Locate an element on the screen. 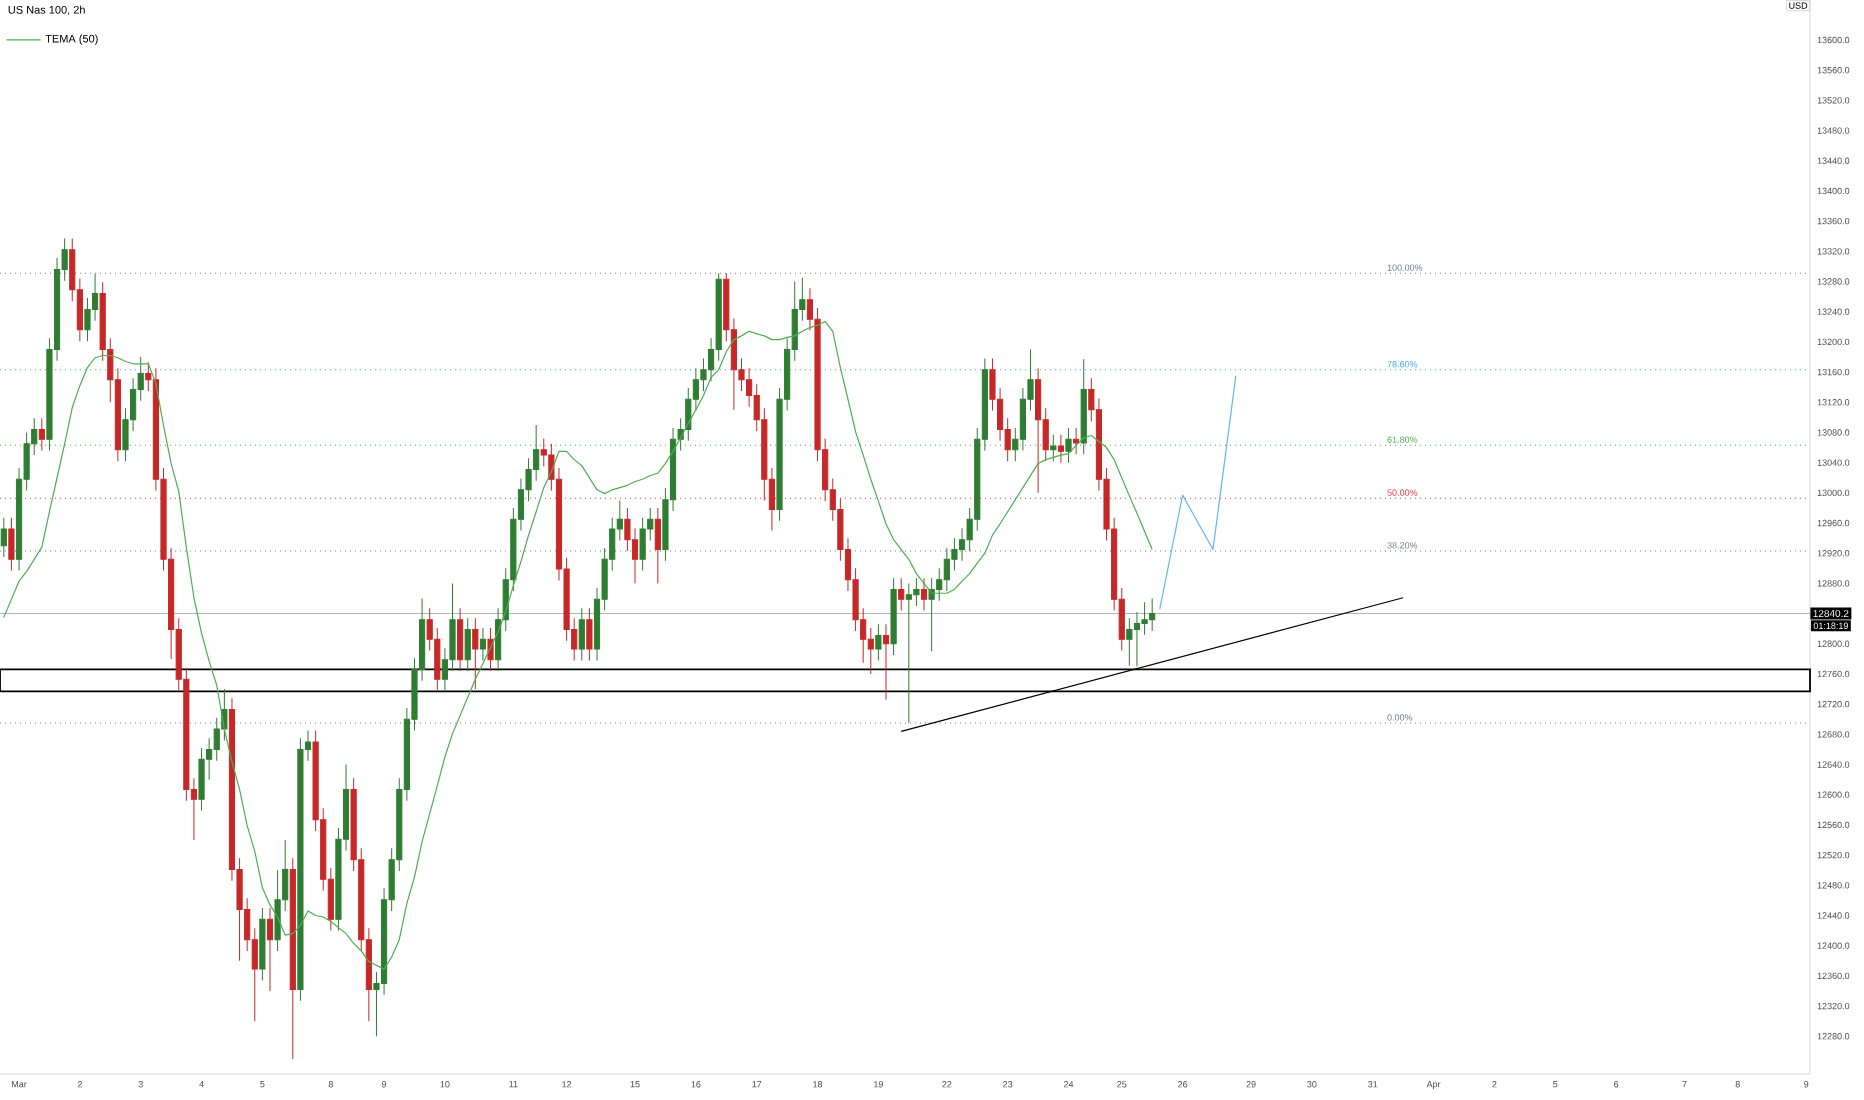 This screenshot has width=1864, height=1100. line-series is located at coordinates (1198, 492).